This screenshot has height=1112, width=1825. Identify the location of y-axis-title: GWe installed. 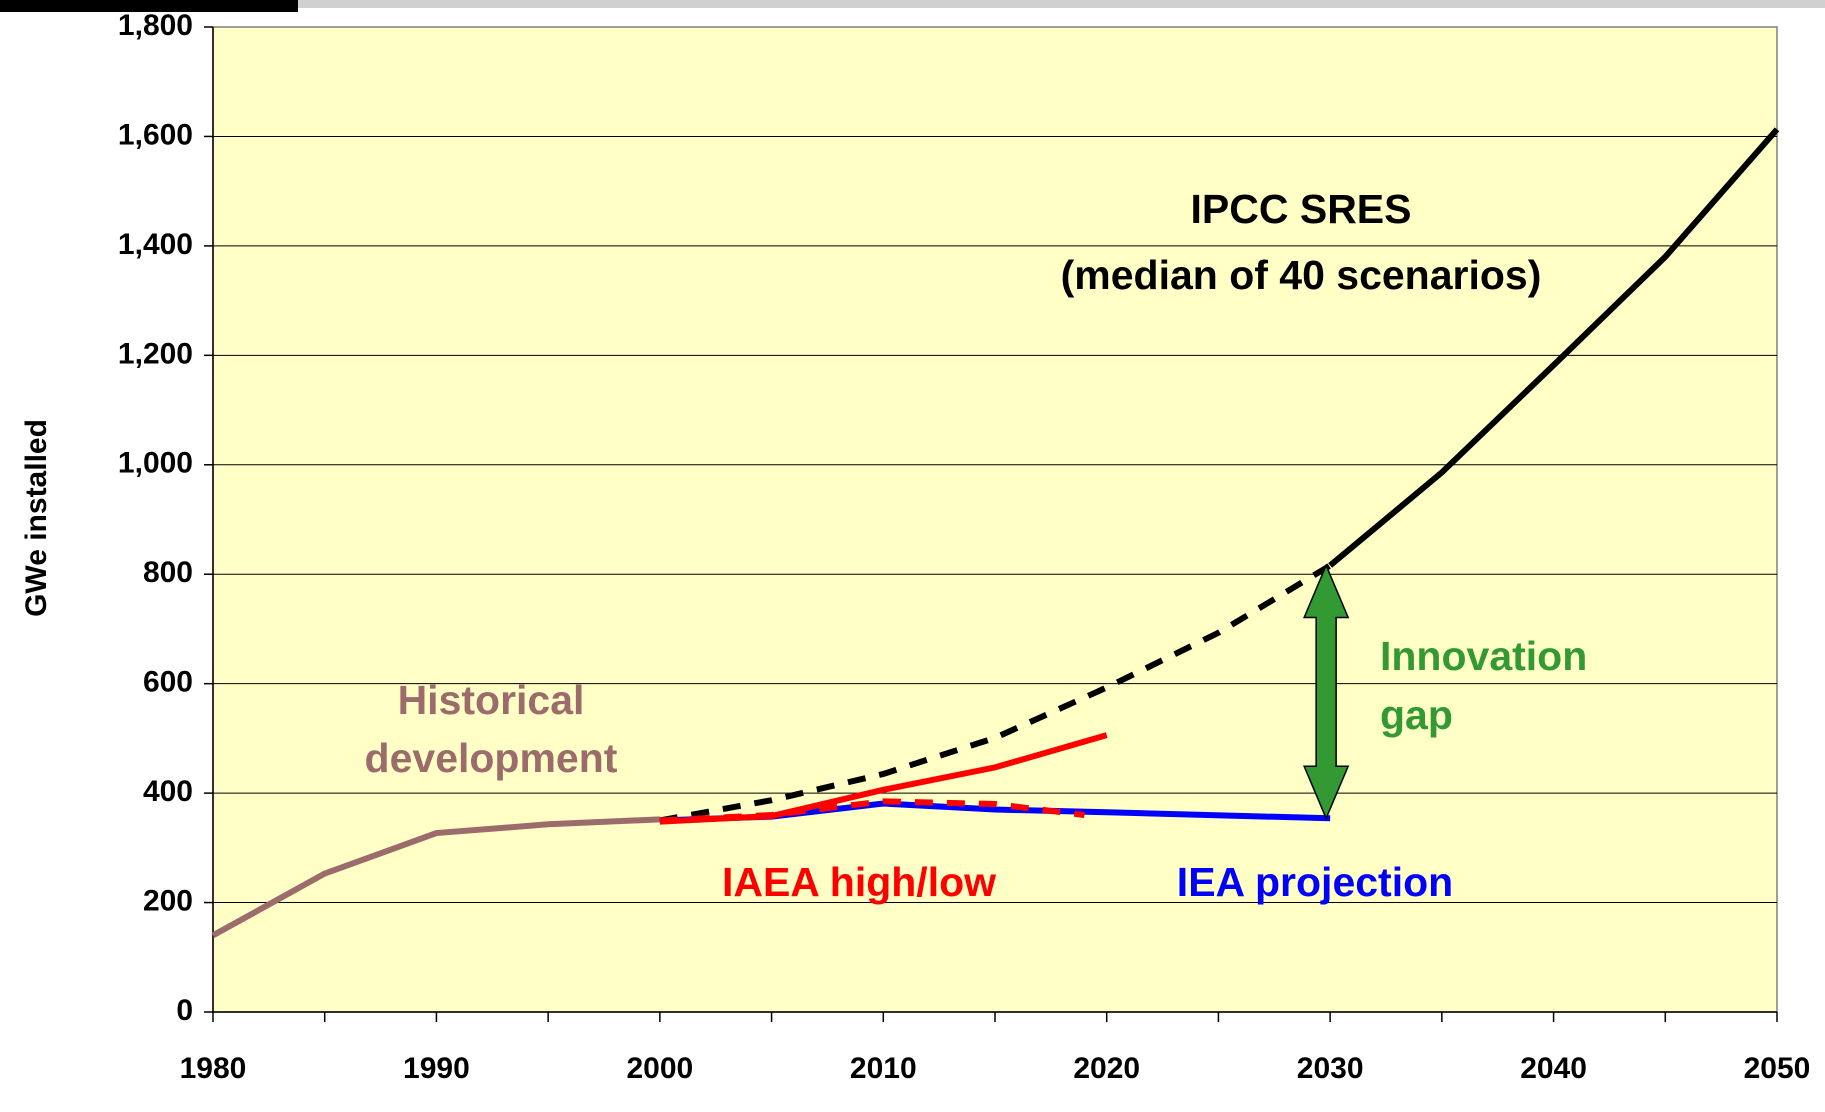
(36, 518).